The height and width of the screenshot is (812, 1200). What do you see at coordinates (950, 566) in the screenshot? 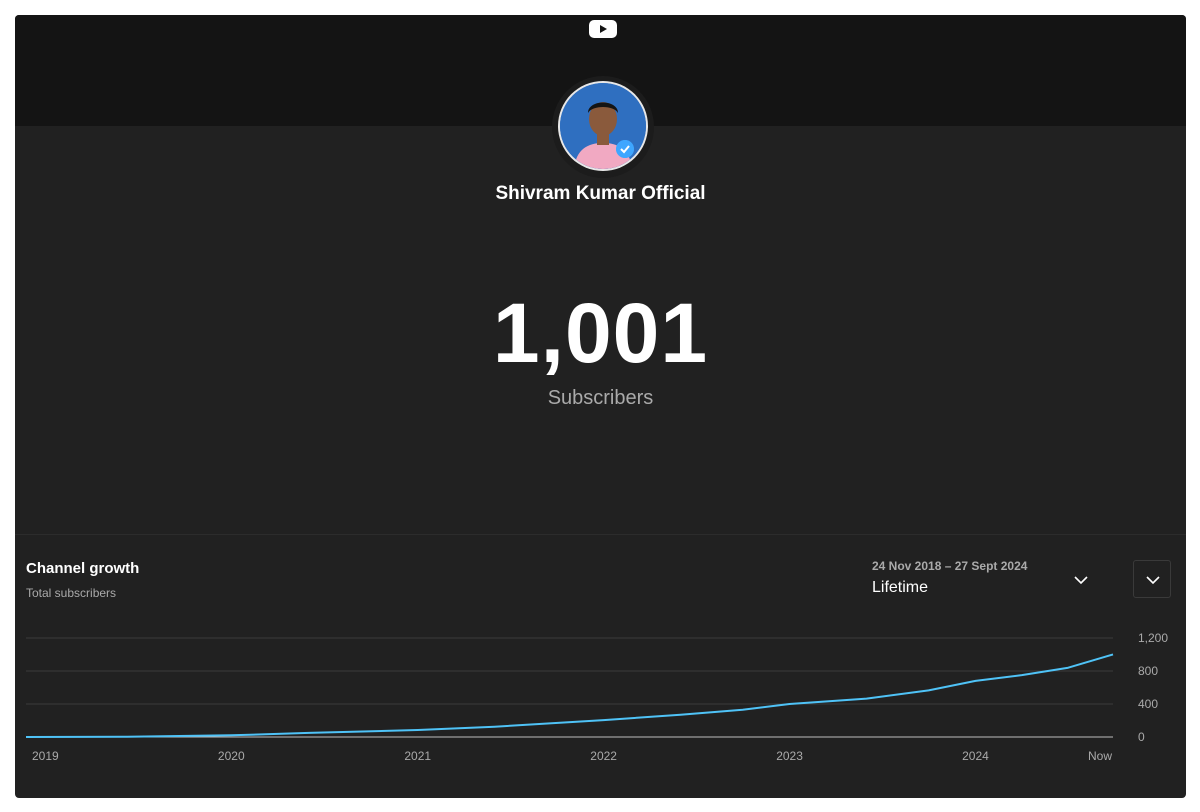
I see `date-range: 24 Nov 2018 – 27 Sept 2024` at bounding box center [950, 566].